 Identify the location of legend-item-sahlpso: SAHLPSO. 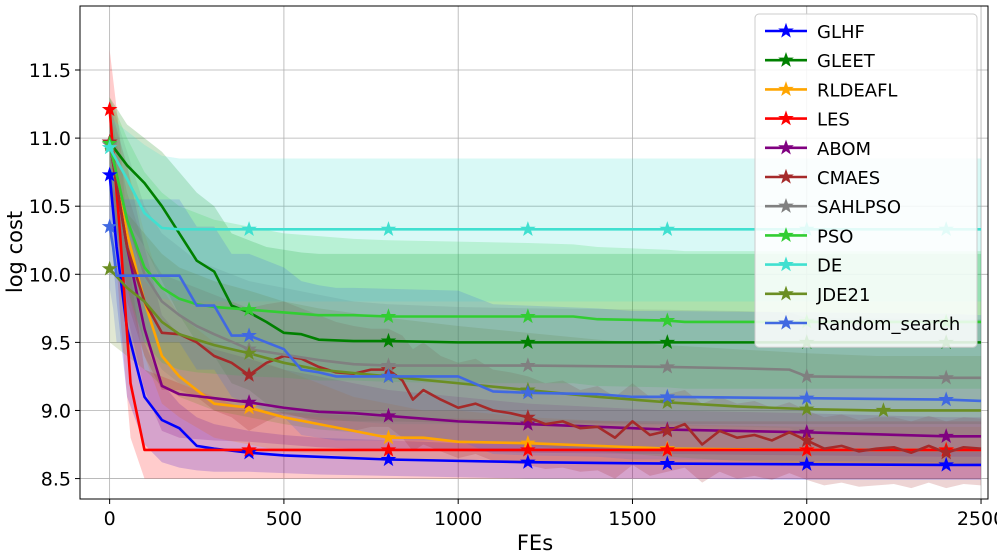
(833, 207).